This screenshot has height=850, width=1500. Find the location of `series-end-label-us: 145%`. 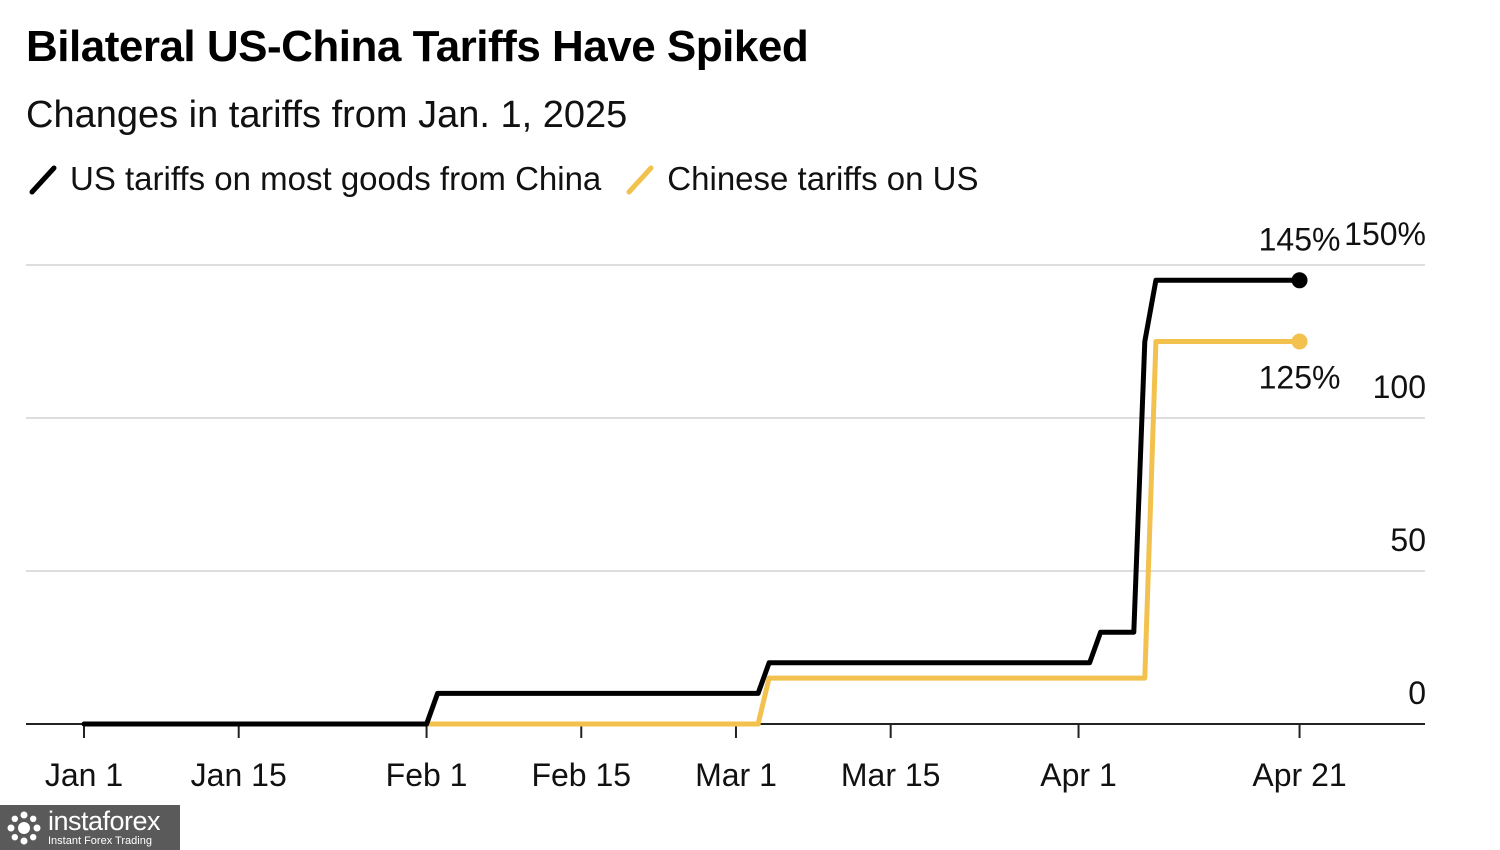

series-end-label-us: 145% is located at coordinates (1300, 239).